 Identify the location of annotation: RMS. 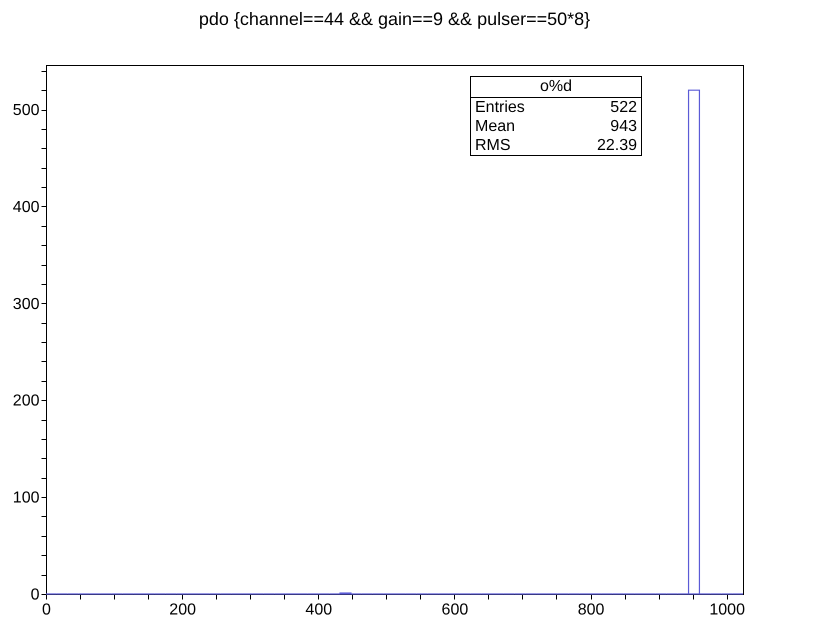
(493, 145).